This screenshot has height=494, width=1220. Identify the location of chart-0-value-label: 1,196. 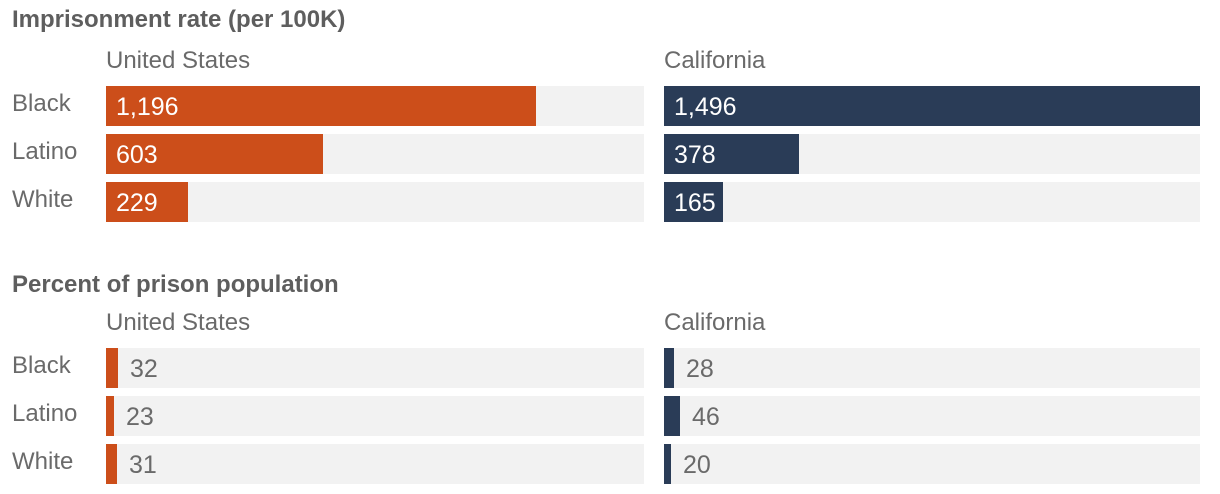
(147, 107).